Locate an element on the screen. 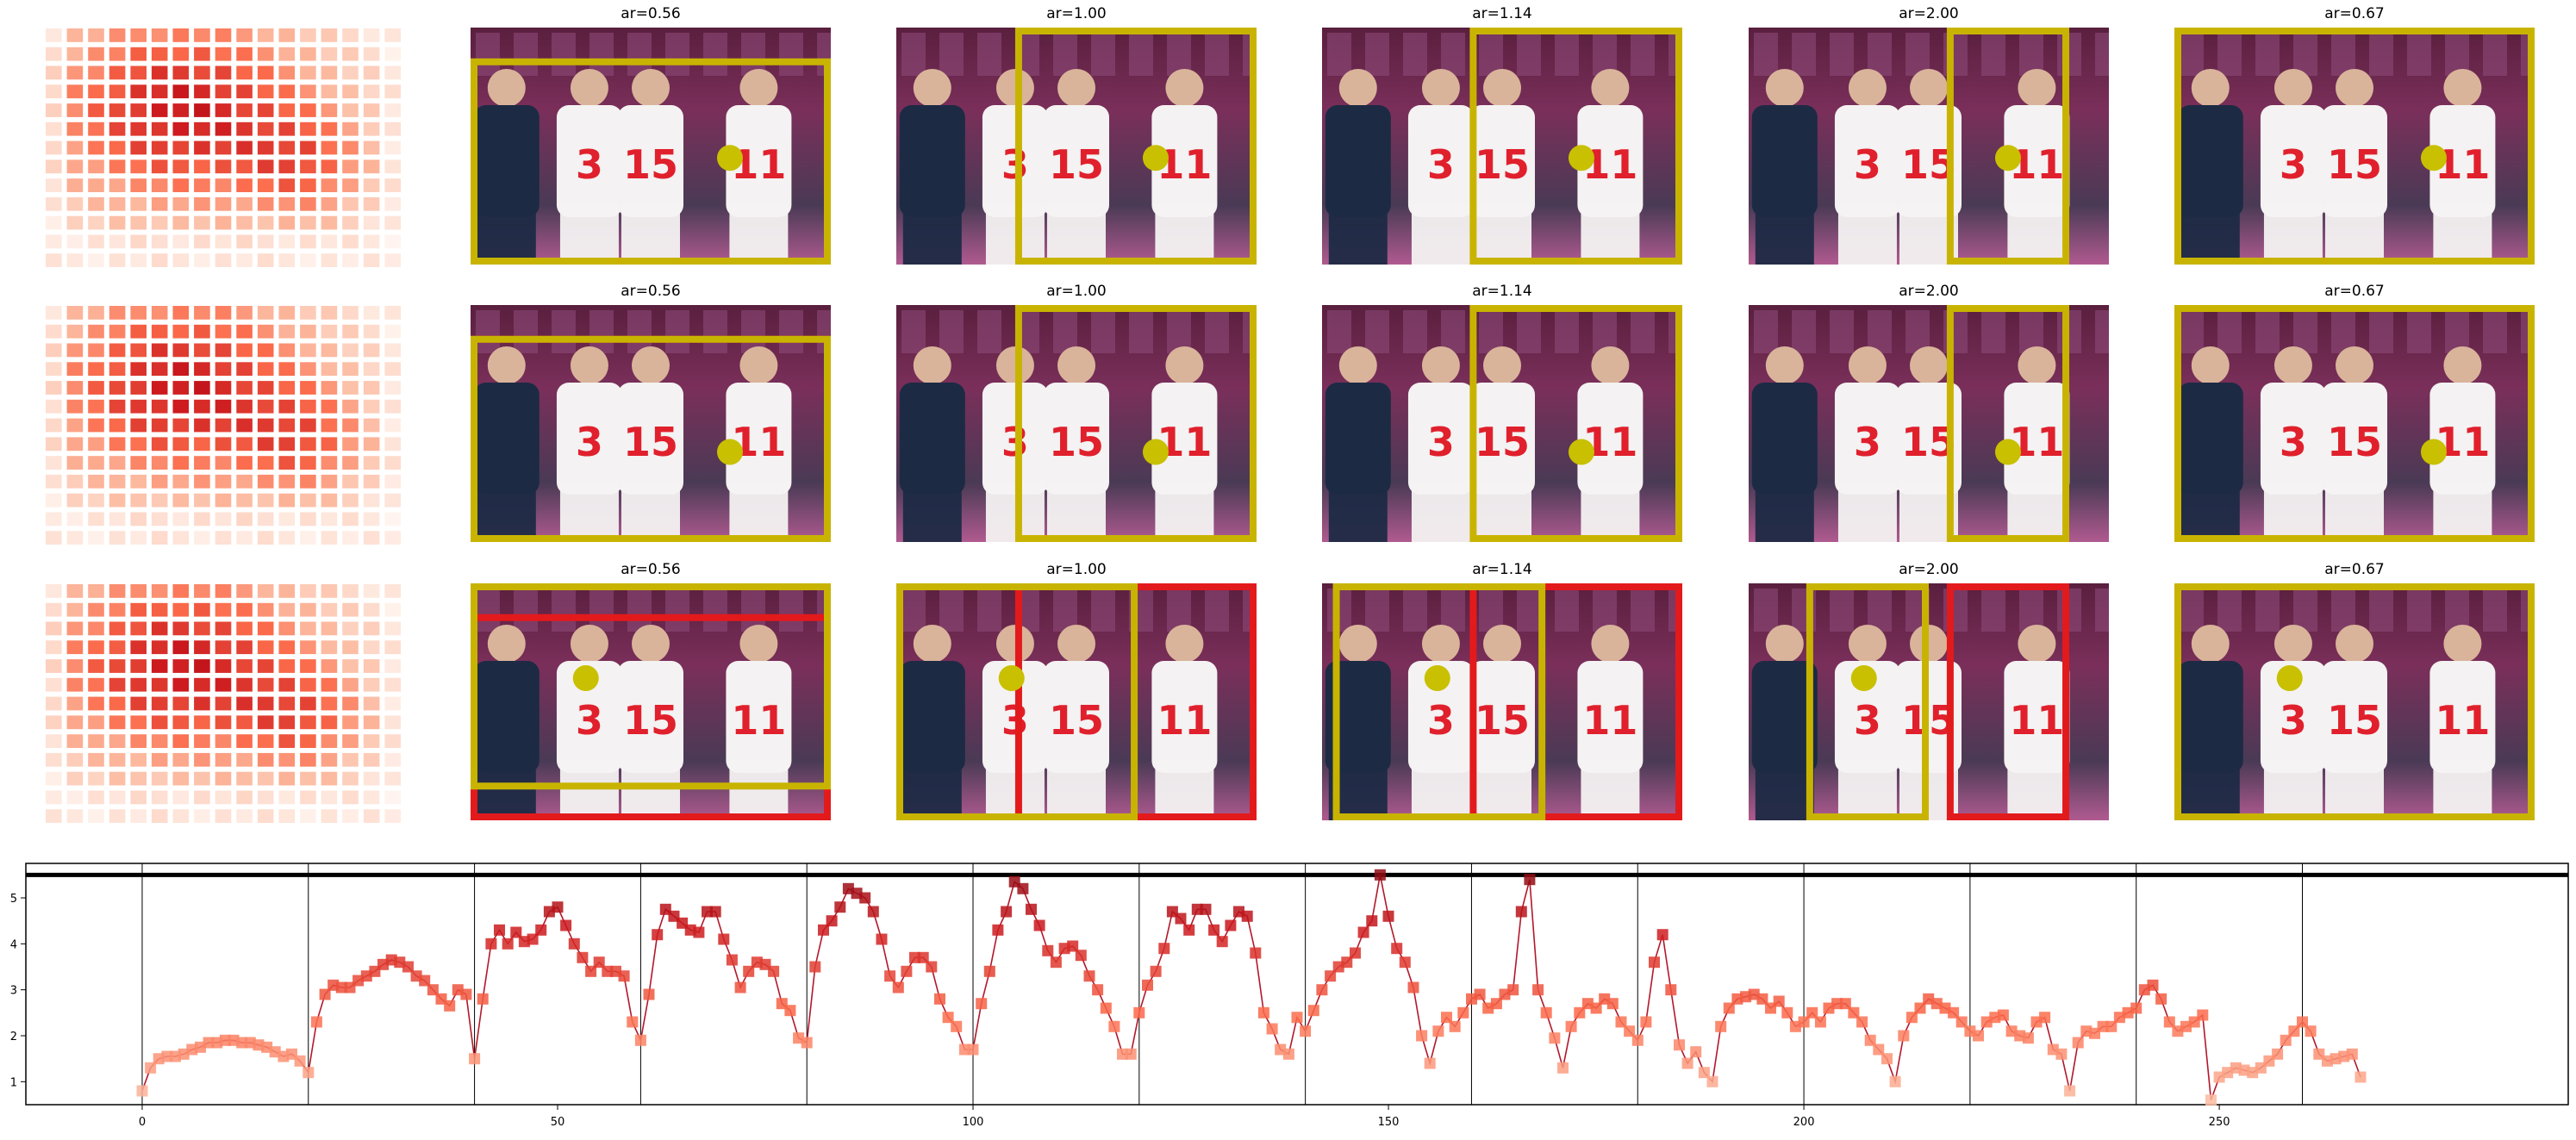 The width and height of the screenshot is (2576, 1140). photo-panel: 3 15 11 is located at coordinates (1502, 701).